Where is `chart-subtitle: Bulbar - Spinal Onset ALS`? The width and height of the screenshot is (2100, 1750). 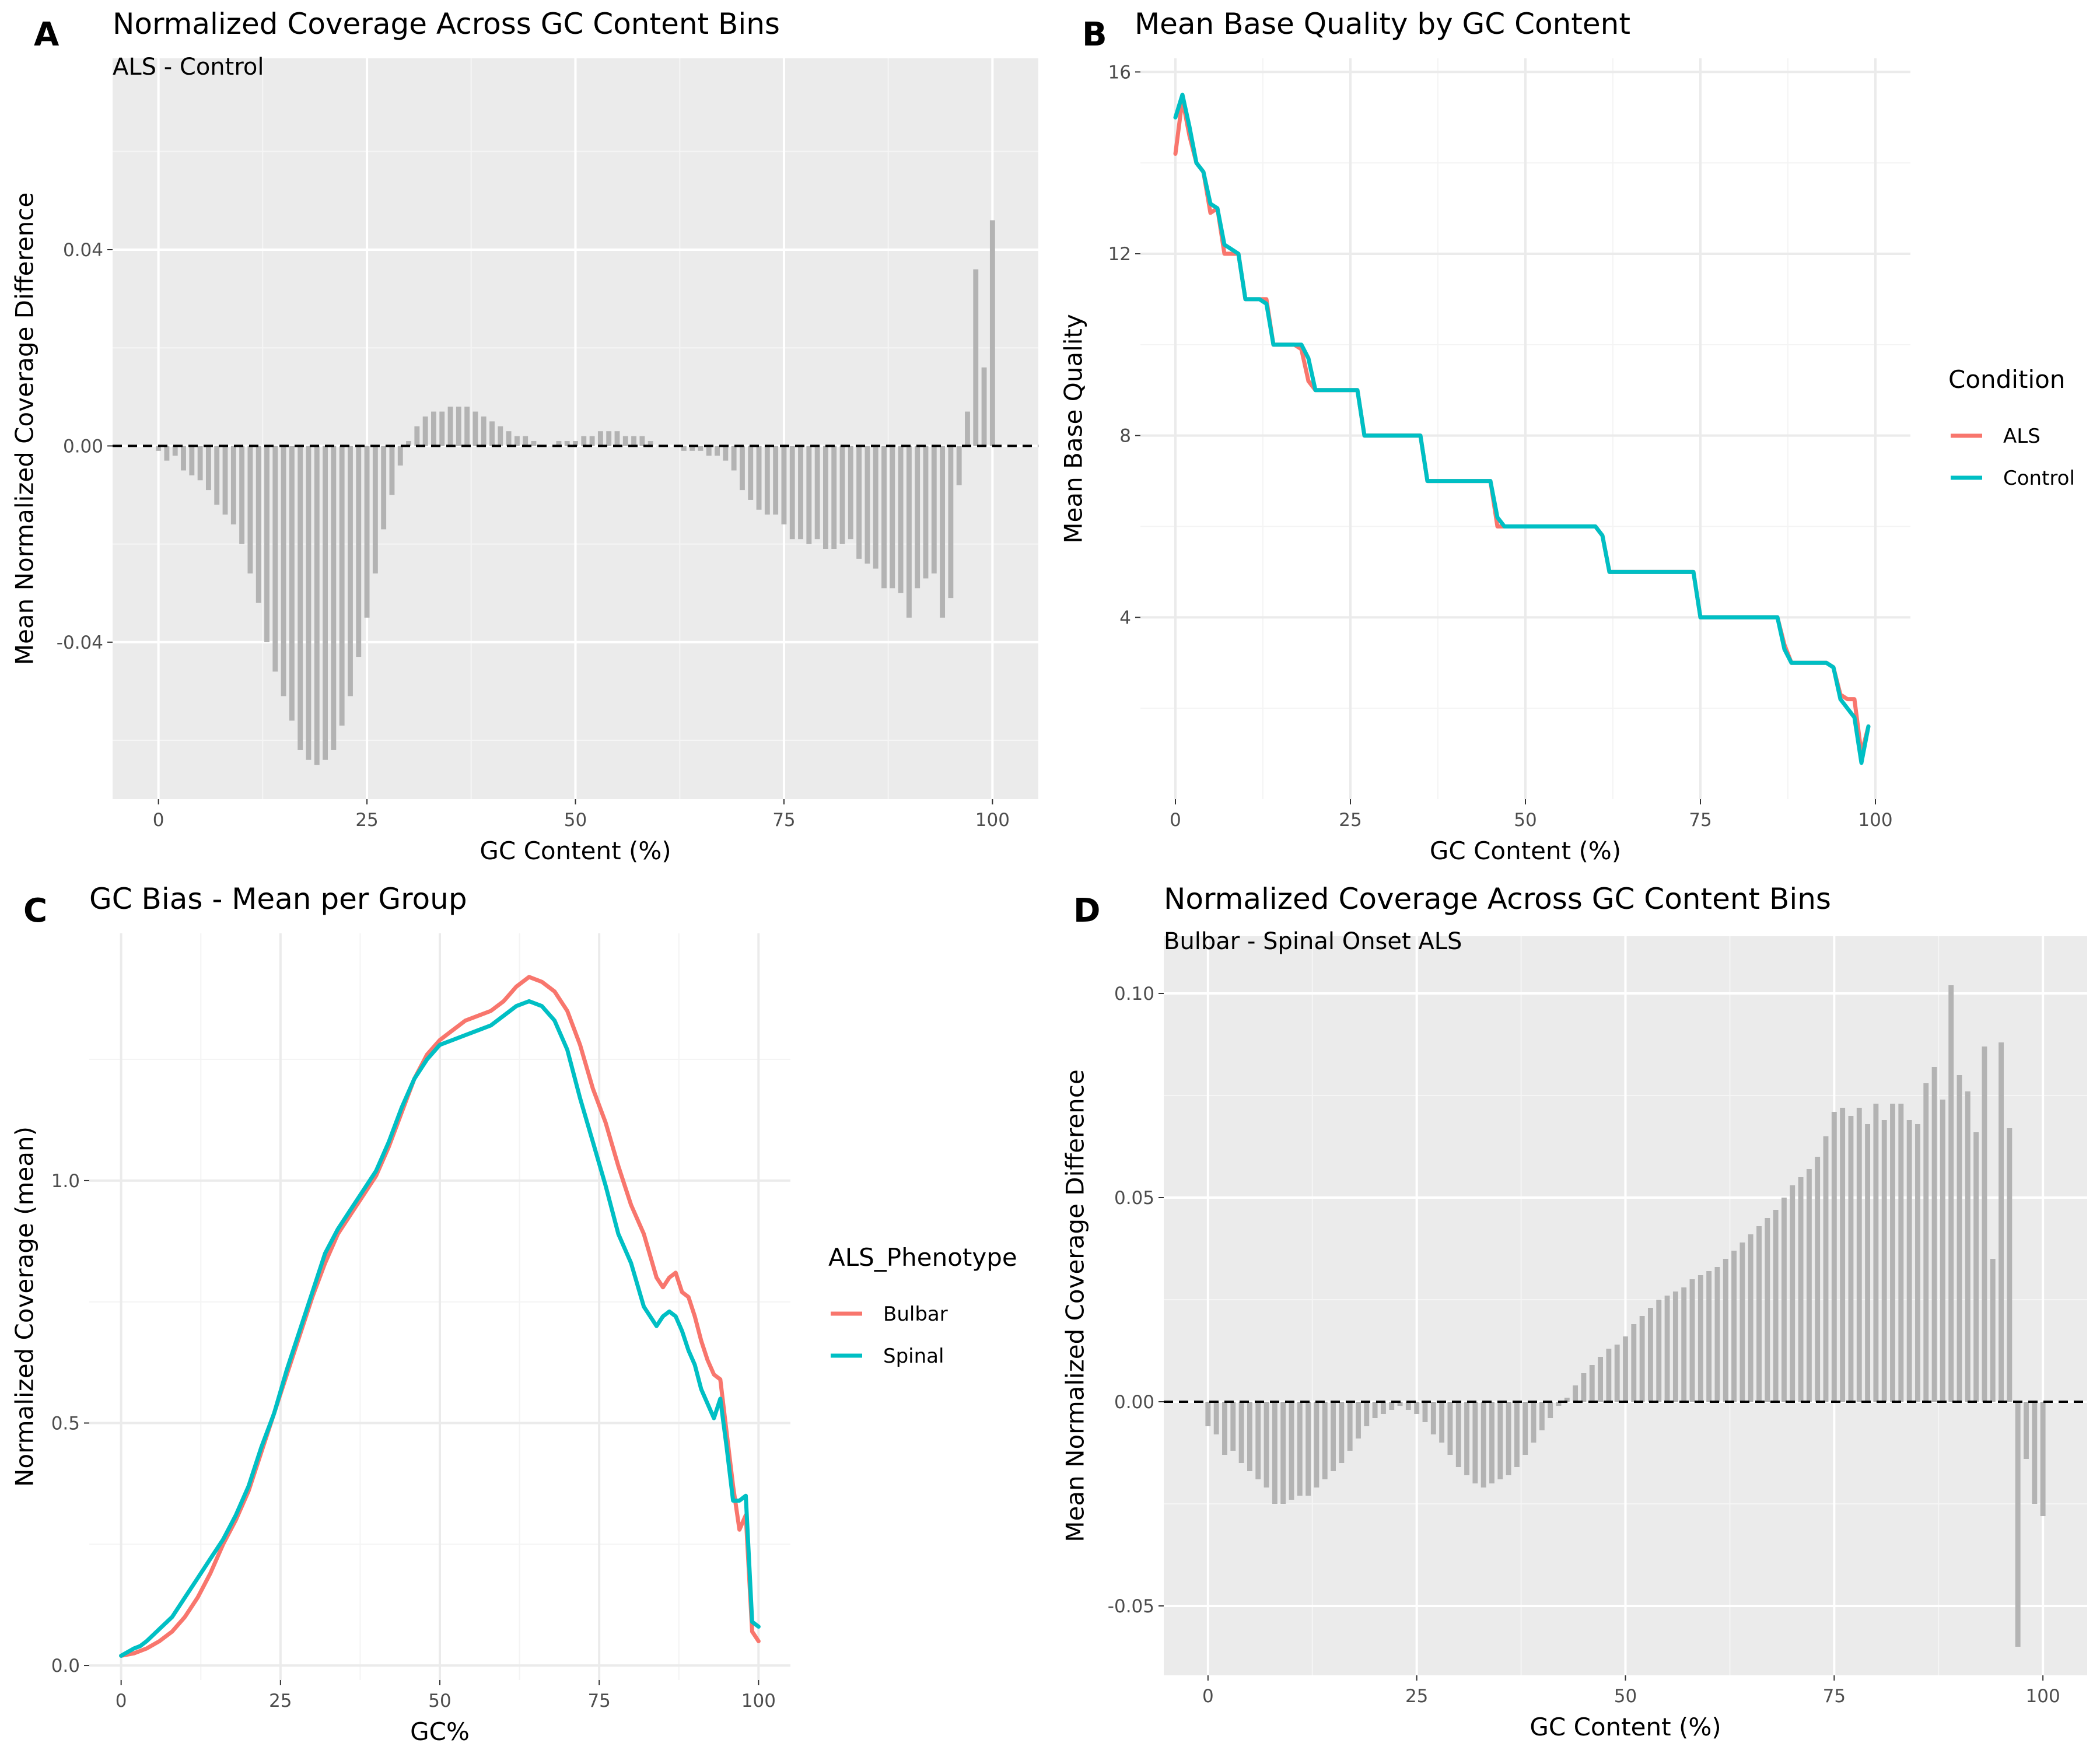 chart-subtitle: Bulbar - Spinal Onset ALS is located at coordinates (1313, 942).